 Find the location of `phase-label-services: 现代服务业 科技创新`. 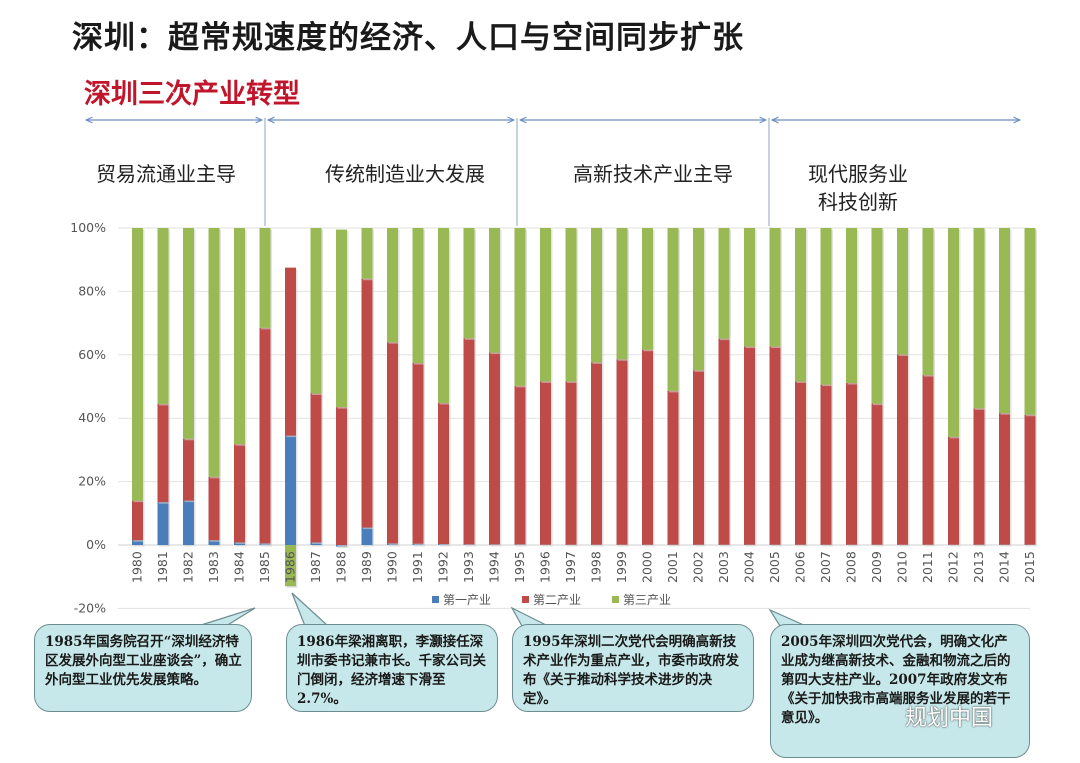

phase-label-services: 现代服务业 科技创新 is located at coordinates (858, 188).